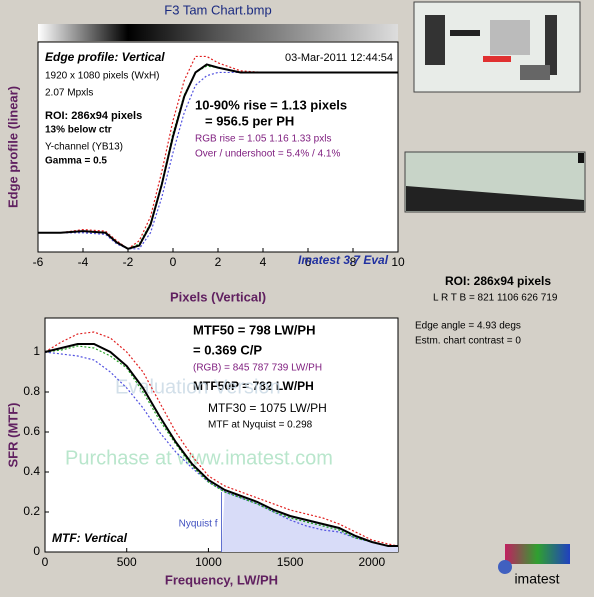 The width and height of the screenshot is (594, 597). Describe the element at coordinates (208, 562) in the screenshot. I see `x-tick-label: 1000` at that location.